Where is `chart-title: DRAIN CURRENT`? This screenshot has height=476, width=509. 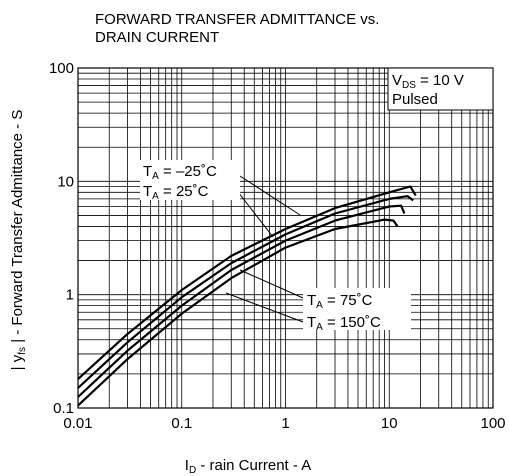 chart-title: DRAIN CURRENT is located at coordinates (157, 37).